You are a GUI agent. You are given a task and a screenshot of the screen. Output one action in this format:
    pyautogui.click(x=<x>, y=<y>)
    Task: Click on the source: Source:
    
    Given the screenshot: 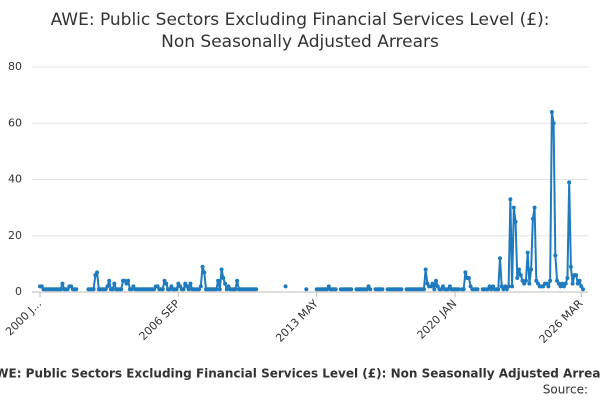 What is the action you would take?
    pyautogui.click(x=565, y=390)
    